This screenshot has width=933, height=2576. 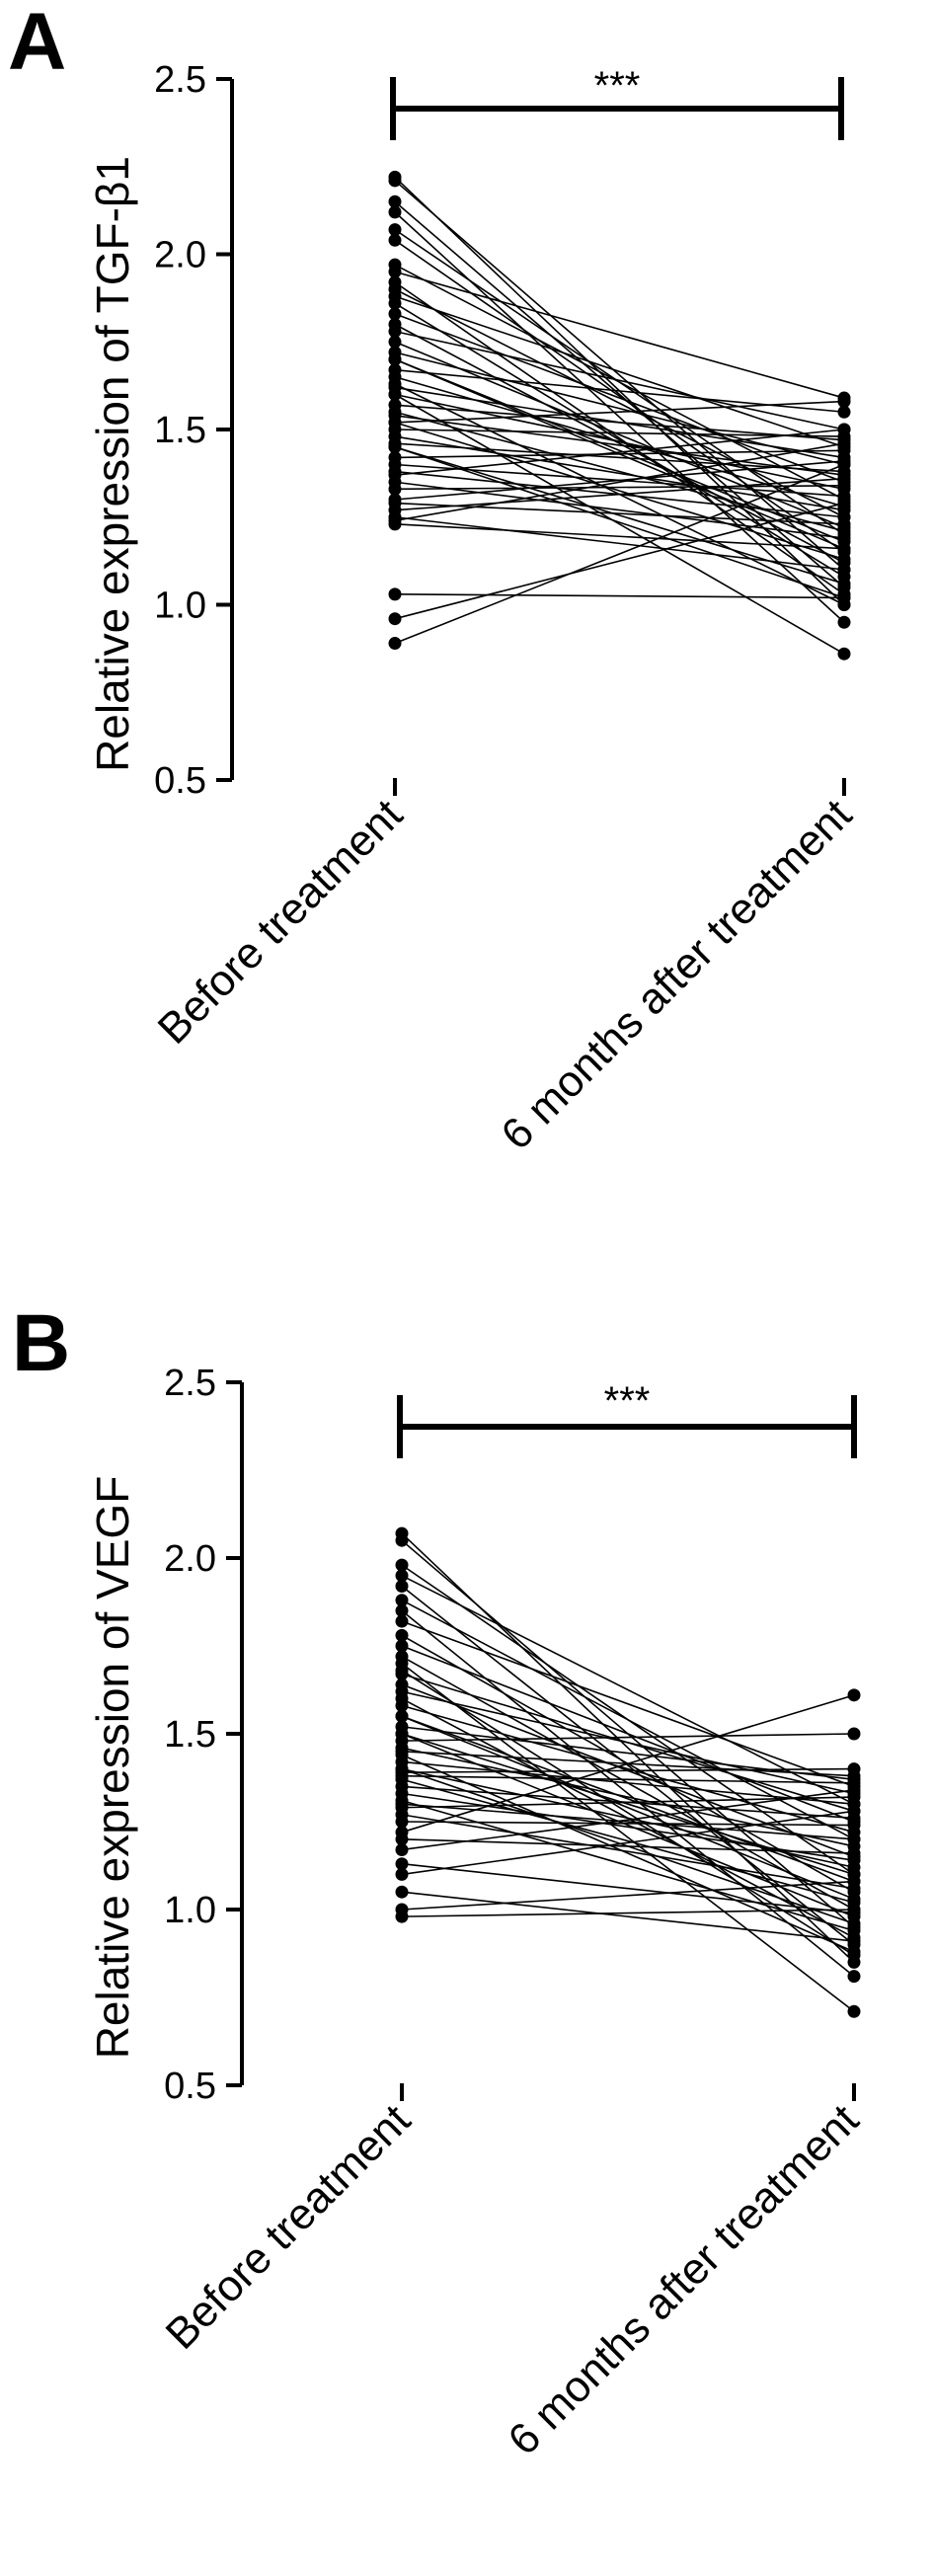 I want to click on y-tick-label: 1.0, so click(x=190, y=1910).